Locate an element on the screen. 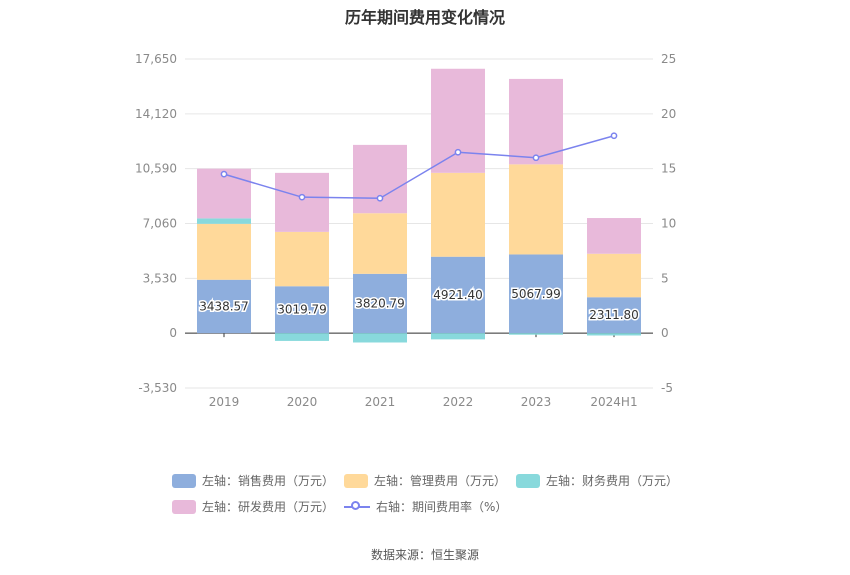 The height and width of the screenshot is (575, 850). left-axis-tick-label: 14,120 is located at coordinates (156, 114).